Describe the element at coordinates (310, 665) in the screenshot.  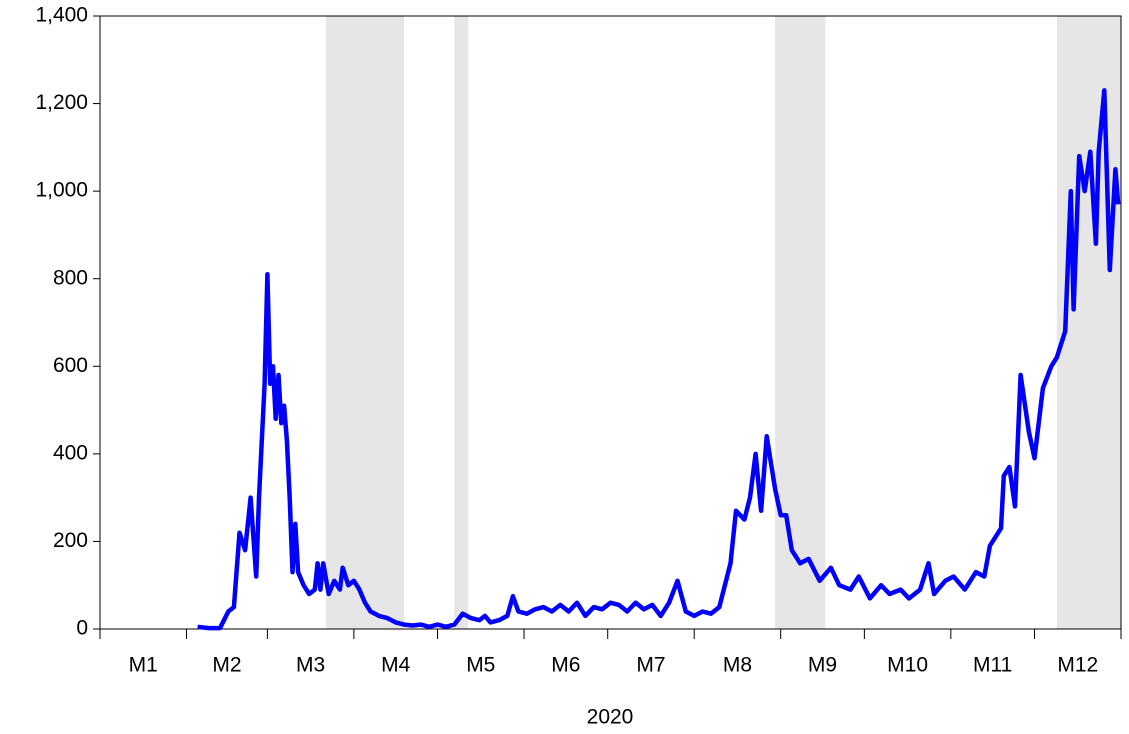
I see `x-tick-label: M3` at that location.